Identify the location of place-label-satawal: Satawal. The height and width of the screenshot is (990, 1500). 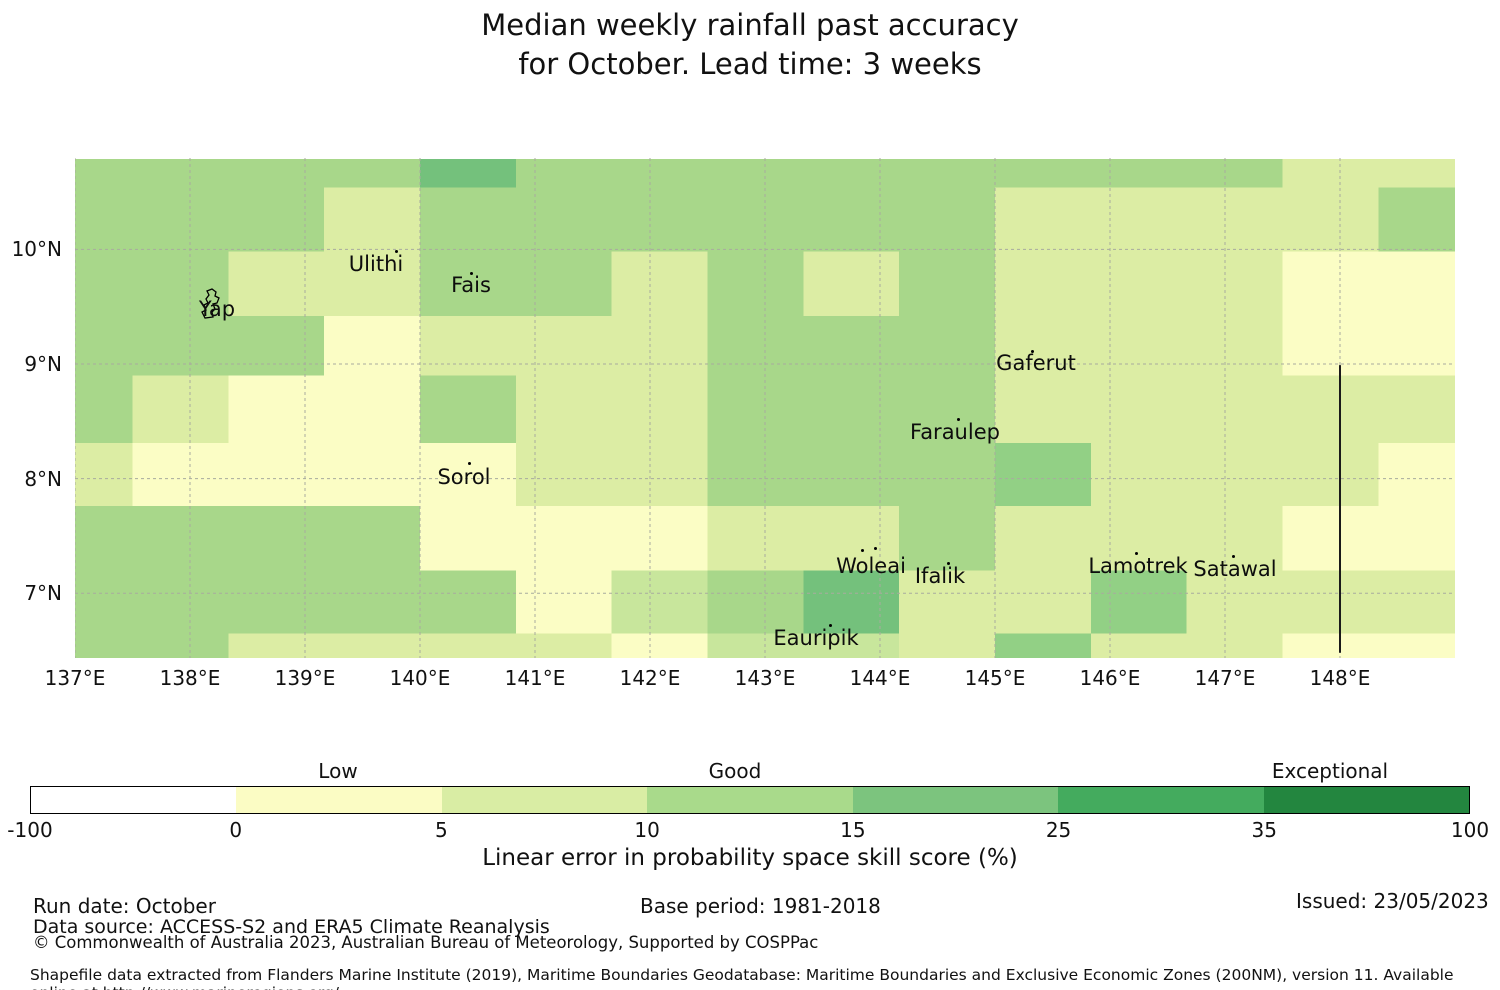
(1235, 569).